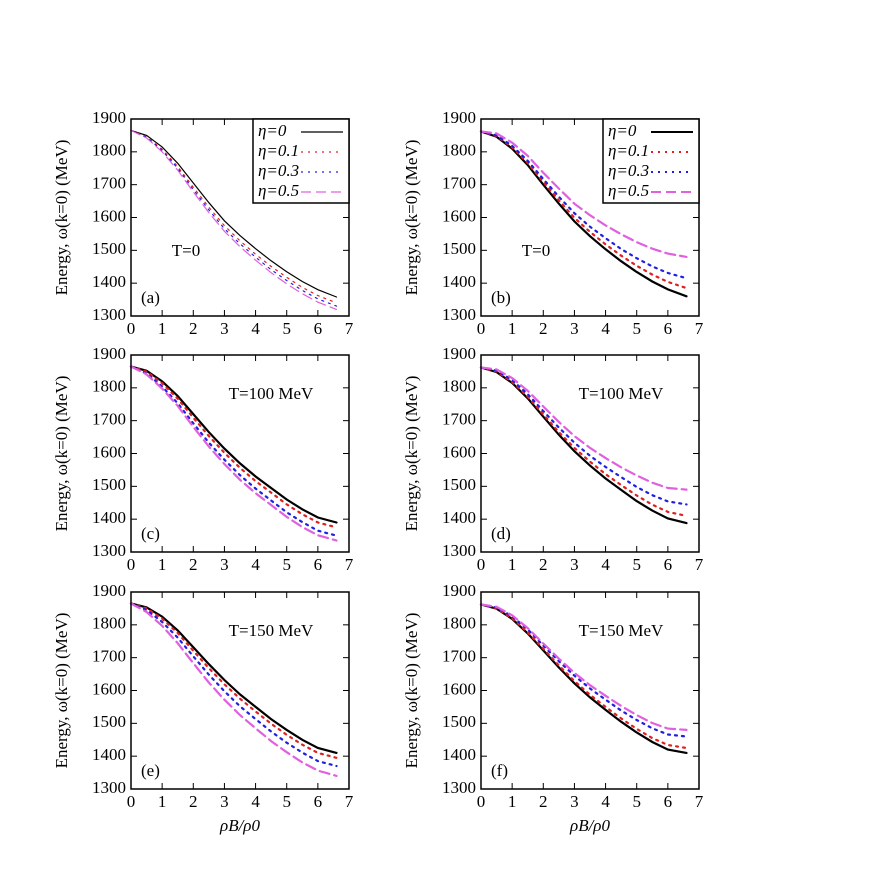  I want to click on panel-label: (b), so click(501, 297).